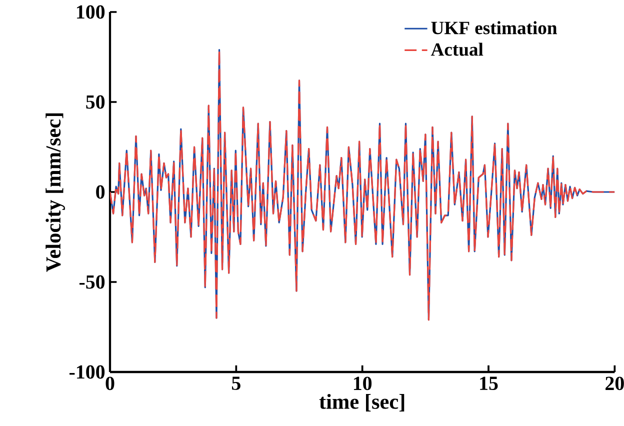 Image resolution: width=624 pixels, height=426 pixels. Describe the element at coordinates (489, 383) in the screenshot. I see `x-tick-label: 15` at that location.